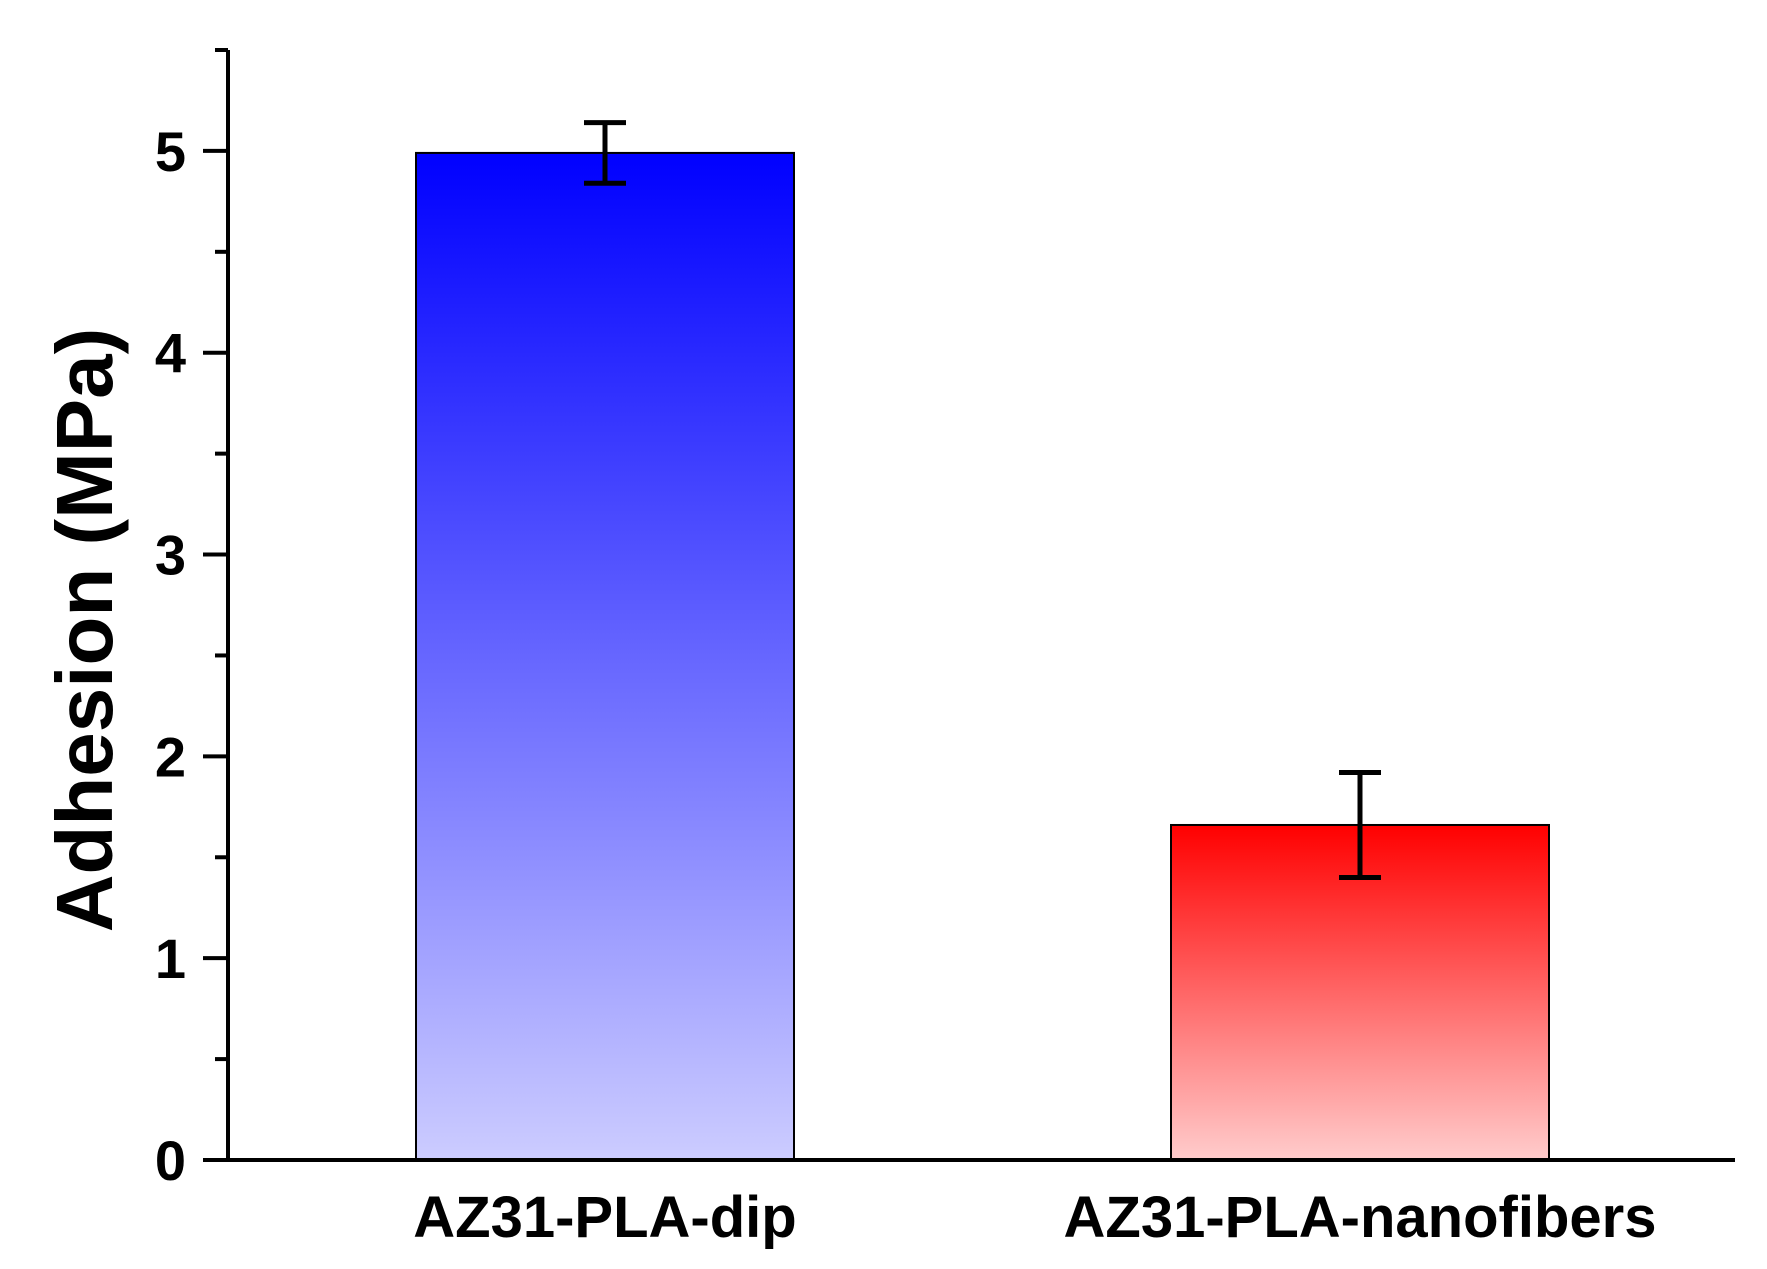  What do you see at coordinates (191, 620) in the screenshot?
I see `y-ticks-group: 0 1 2 3 4 5` at bounding box center [191, 620].